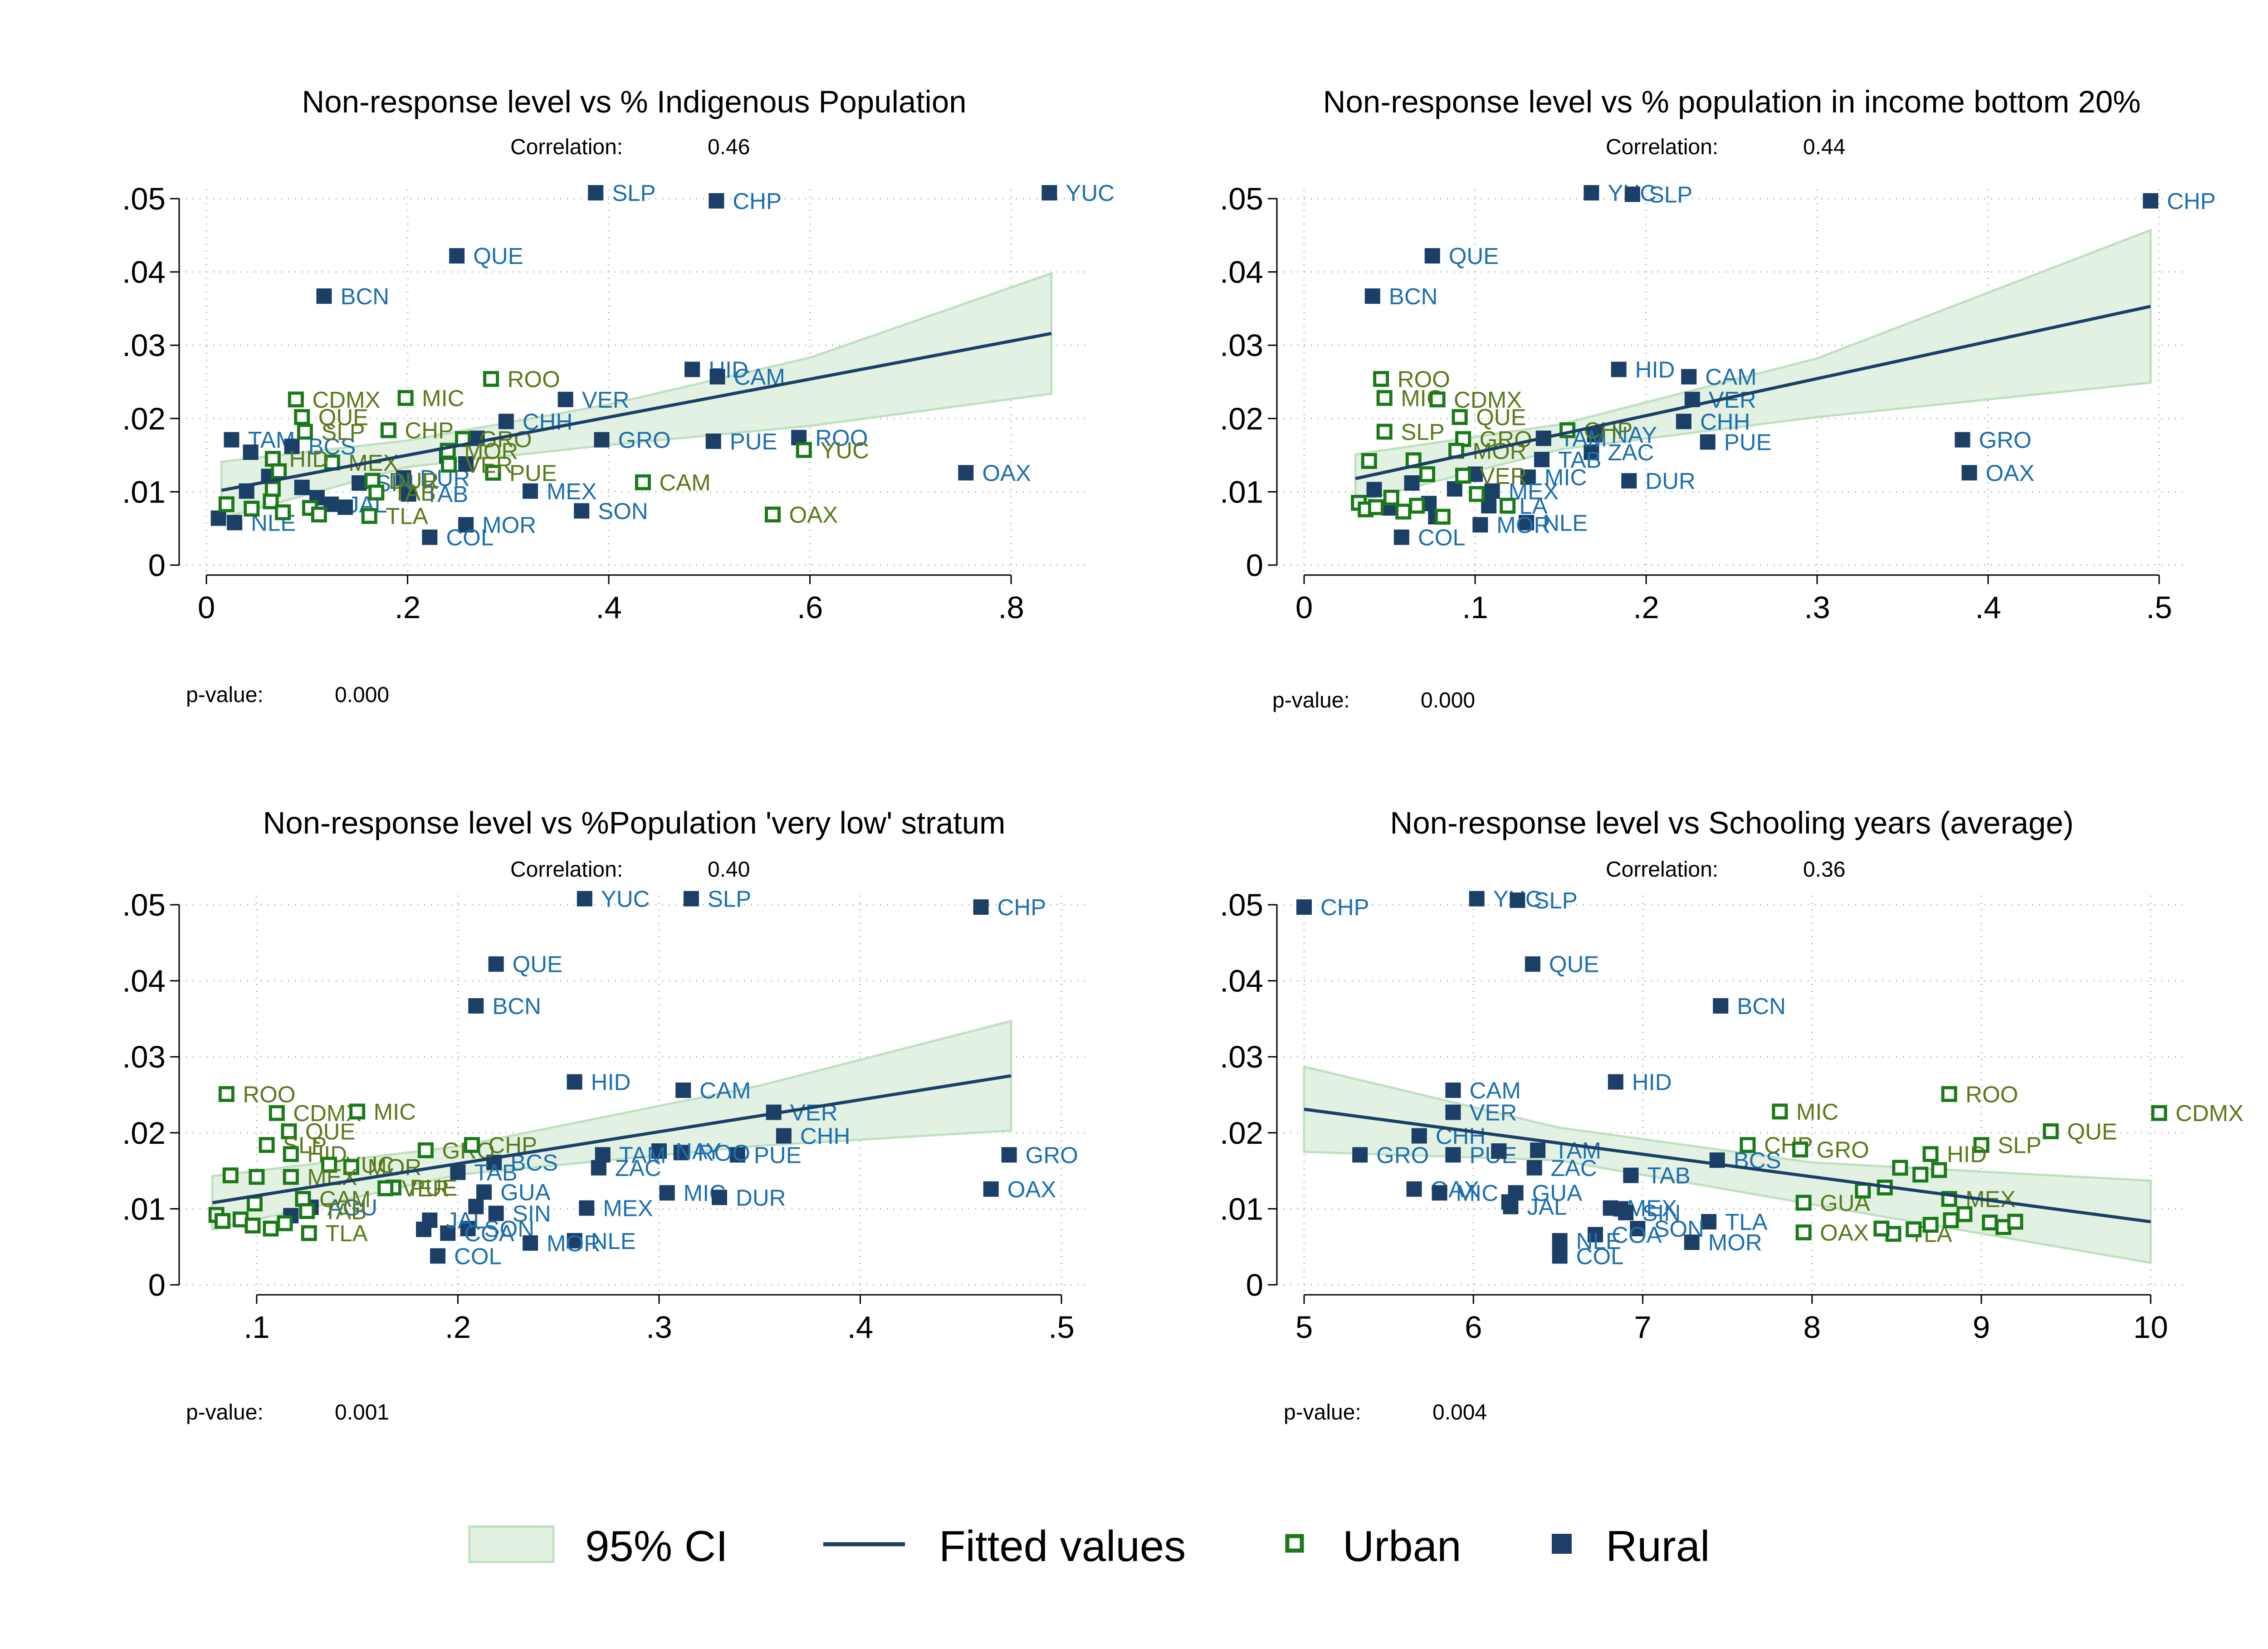 Image resolution: width=2268 pixels, height=1649 pixels. I want to click on legend-rural-label: Rural, so click(1658, 1547).